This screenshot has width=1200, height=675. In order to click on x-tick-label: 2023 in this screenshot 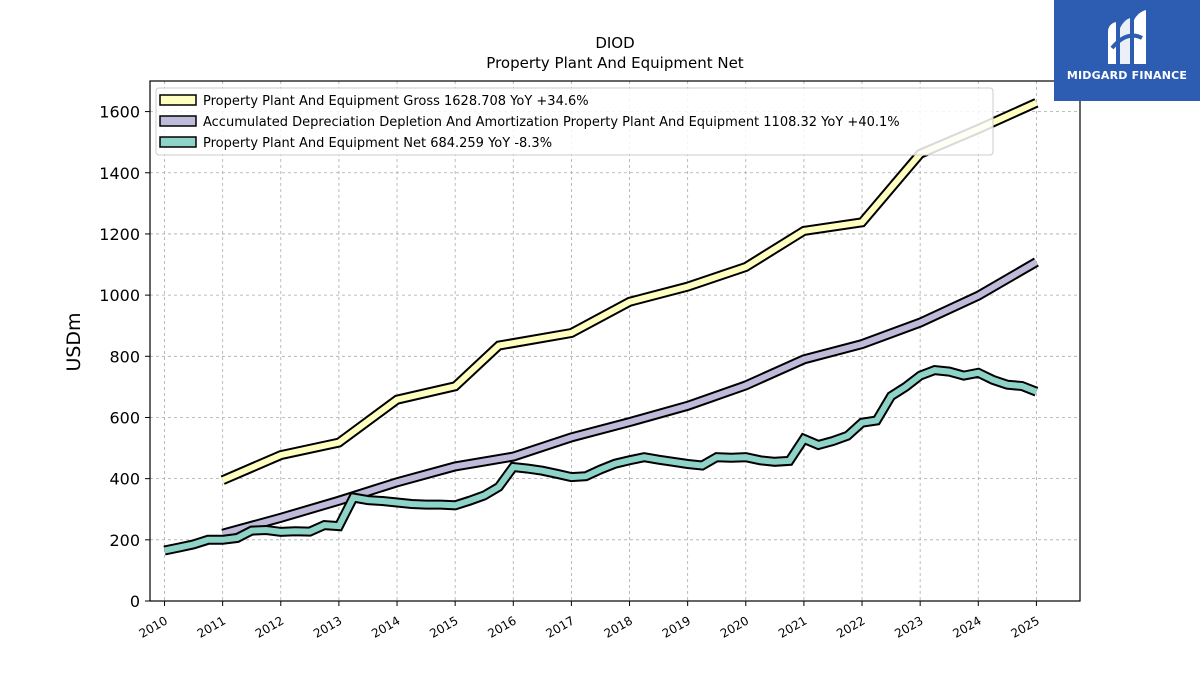, I will do `click(908, 626)`.